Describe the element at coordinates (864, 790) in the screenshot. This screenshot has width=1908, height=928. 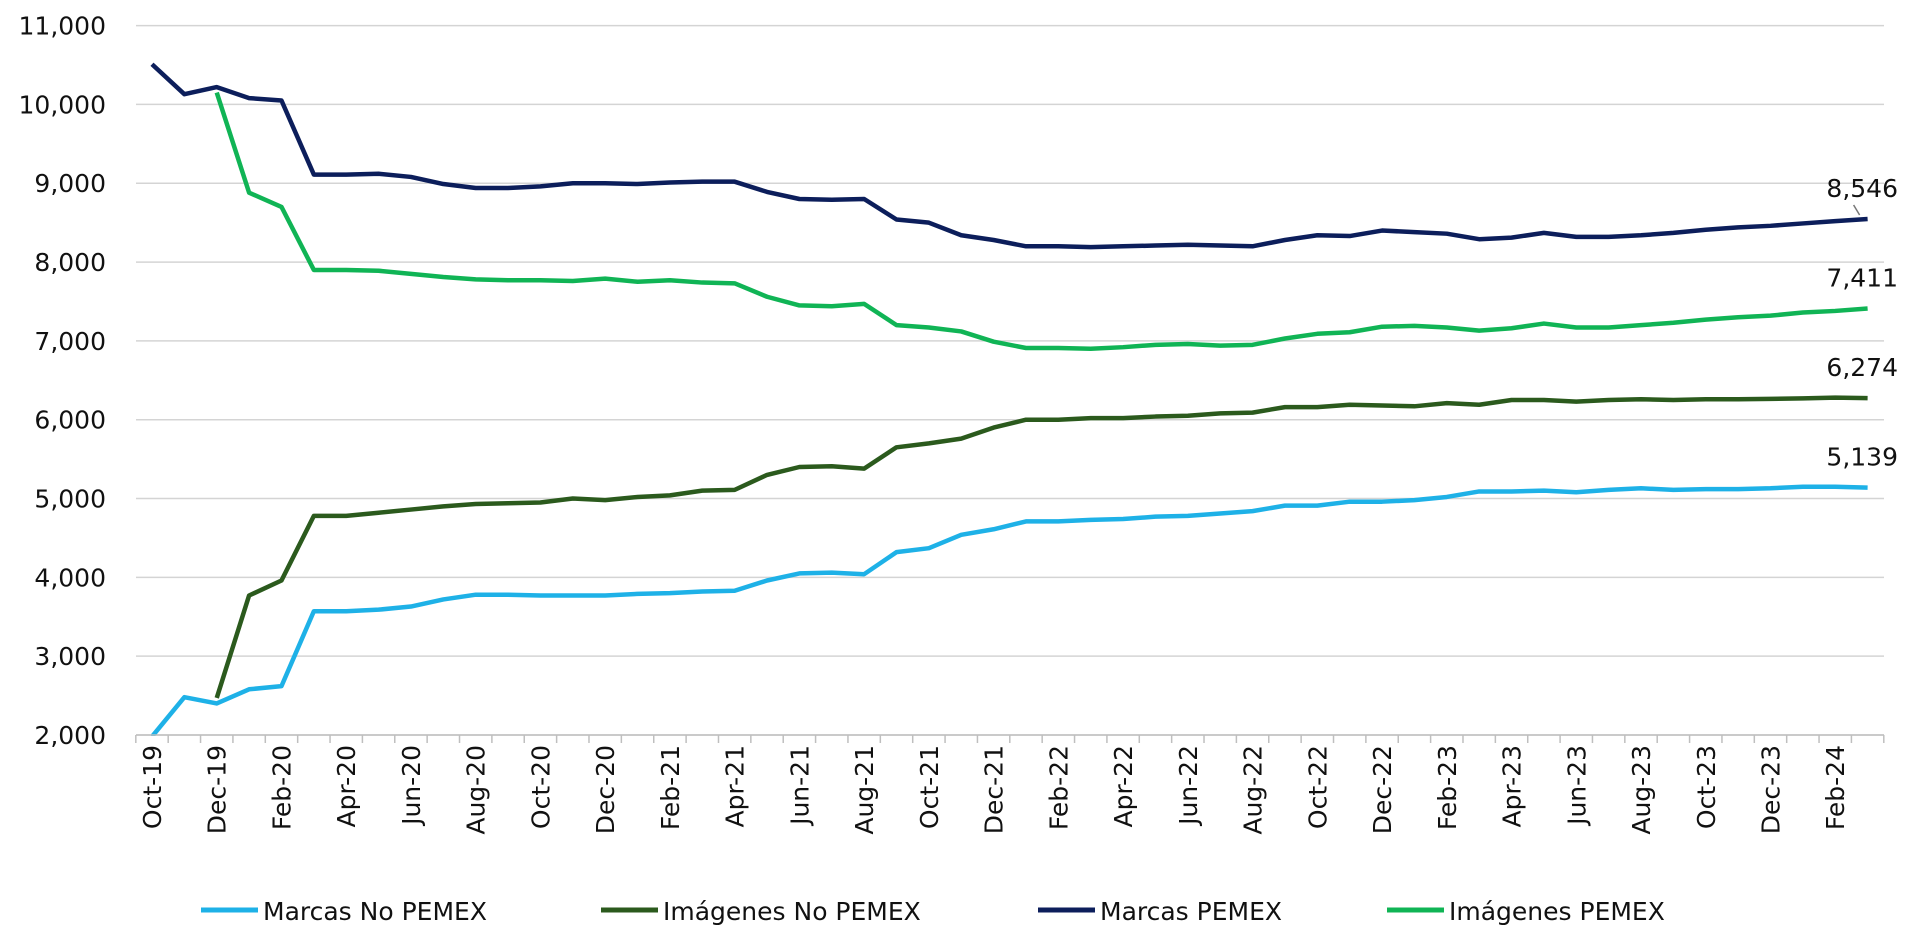
I see `x-tick-label: Aug-21` at that location.